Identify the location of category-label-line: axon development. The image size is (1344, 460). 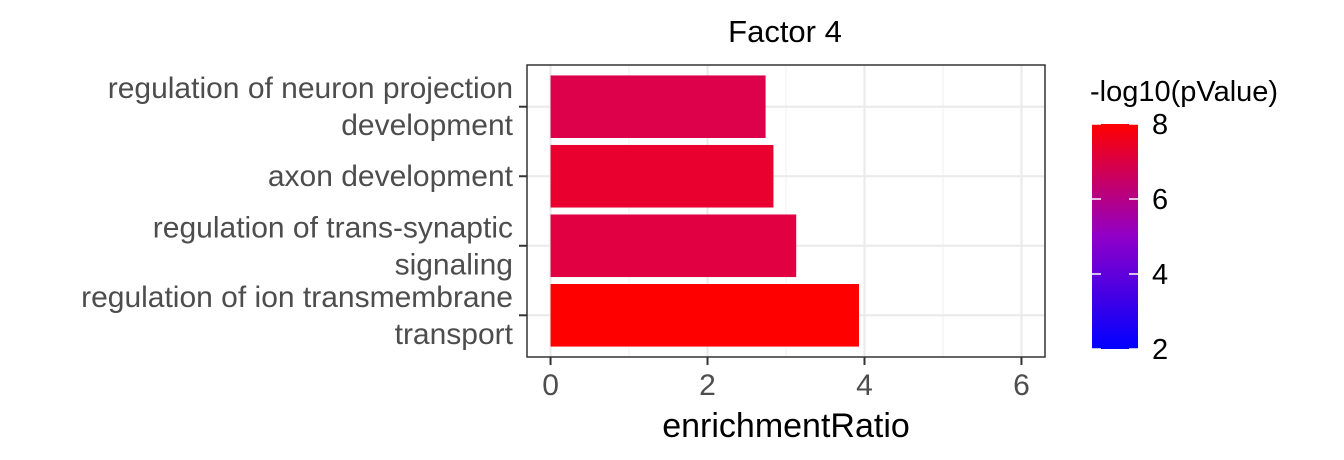
(391, 176).